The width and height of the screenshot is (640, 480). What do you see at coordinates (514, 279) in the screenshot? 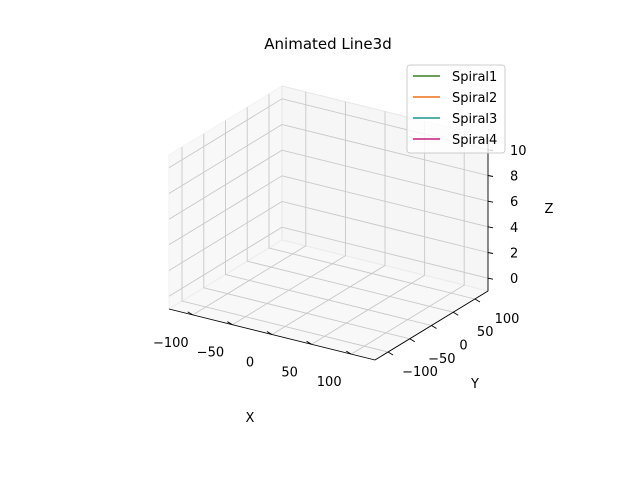
I see `z-tick-label: 0` at bounding box center [514, 279].